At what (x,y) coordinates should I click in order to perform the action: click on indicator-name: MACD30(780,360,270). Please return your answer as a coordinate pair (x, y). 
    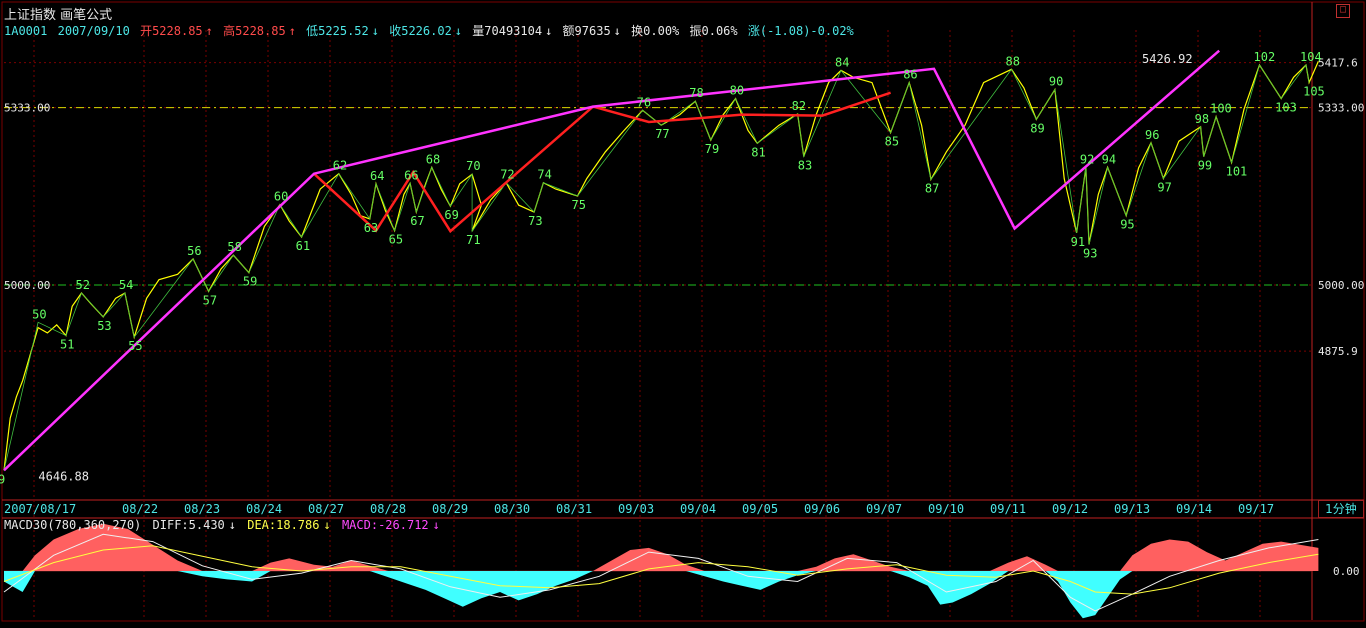
    Looking at the image, I should click on (73, 525).